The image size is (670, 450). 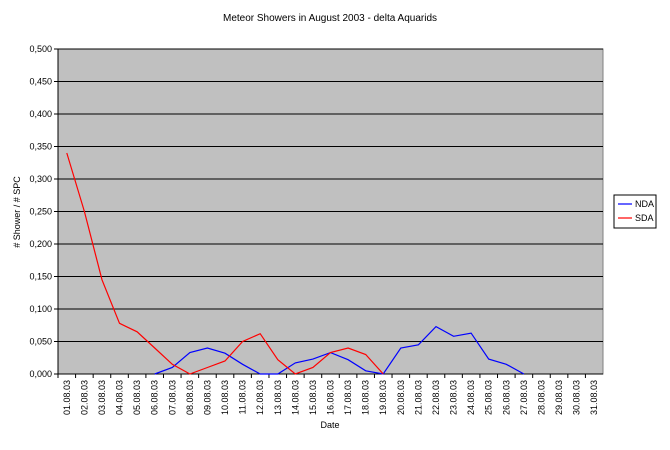 I want to click on y-tick-label: 0,300, so click(x=40, y=179).